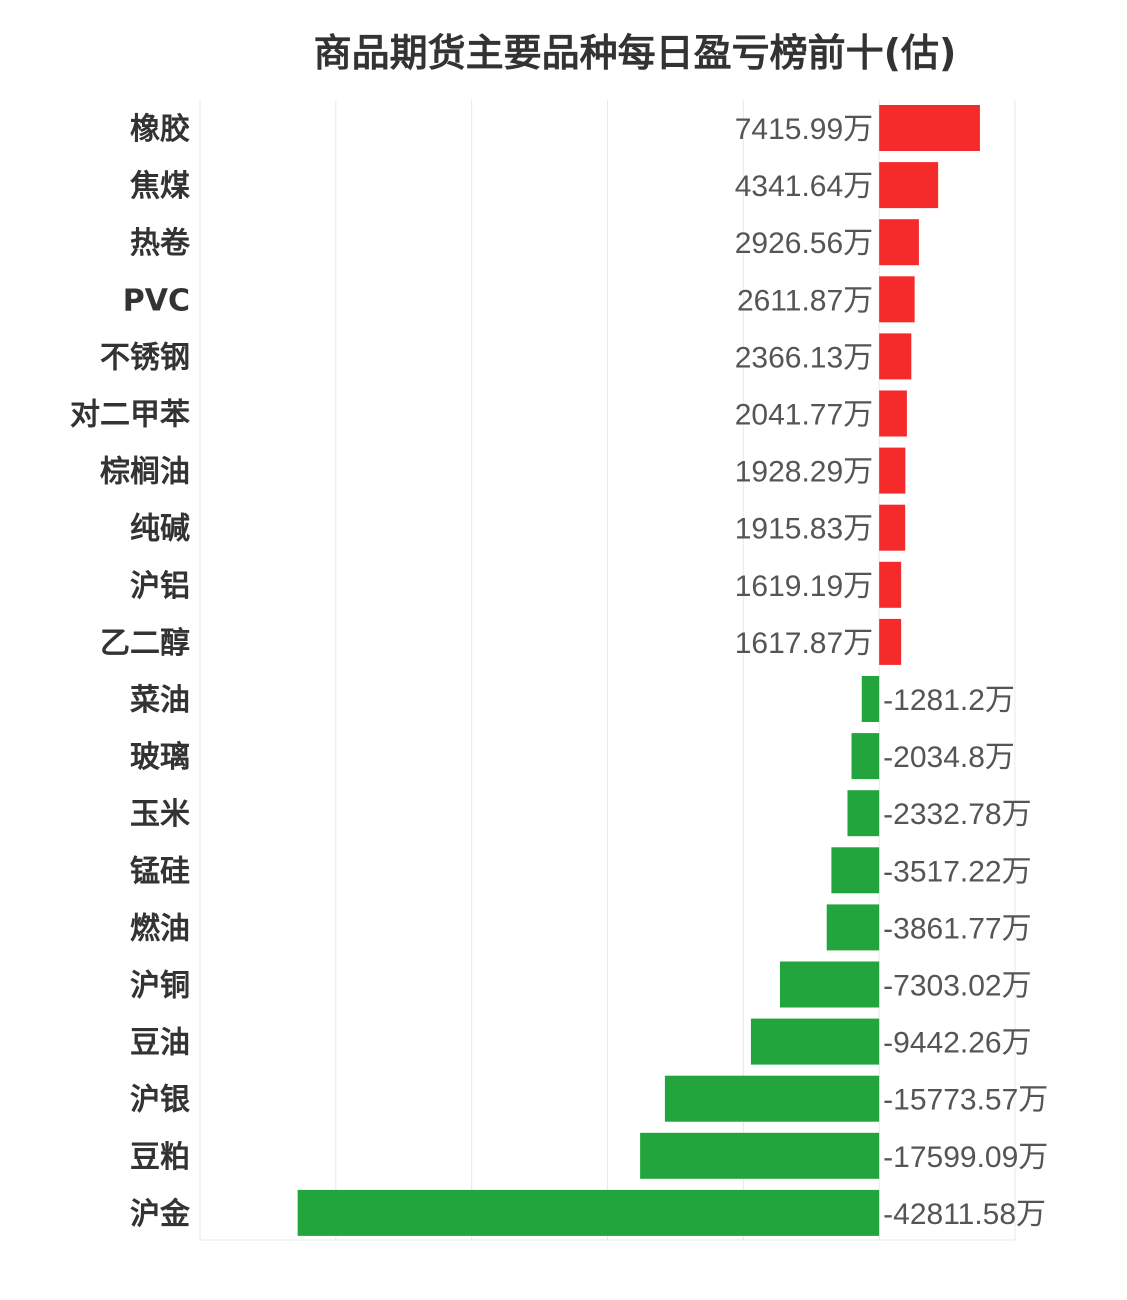  I want to click on category-label: 玉米, so click(160, 814).